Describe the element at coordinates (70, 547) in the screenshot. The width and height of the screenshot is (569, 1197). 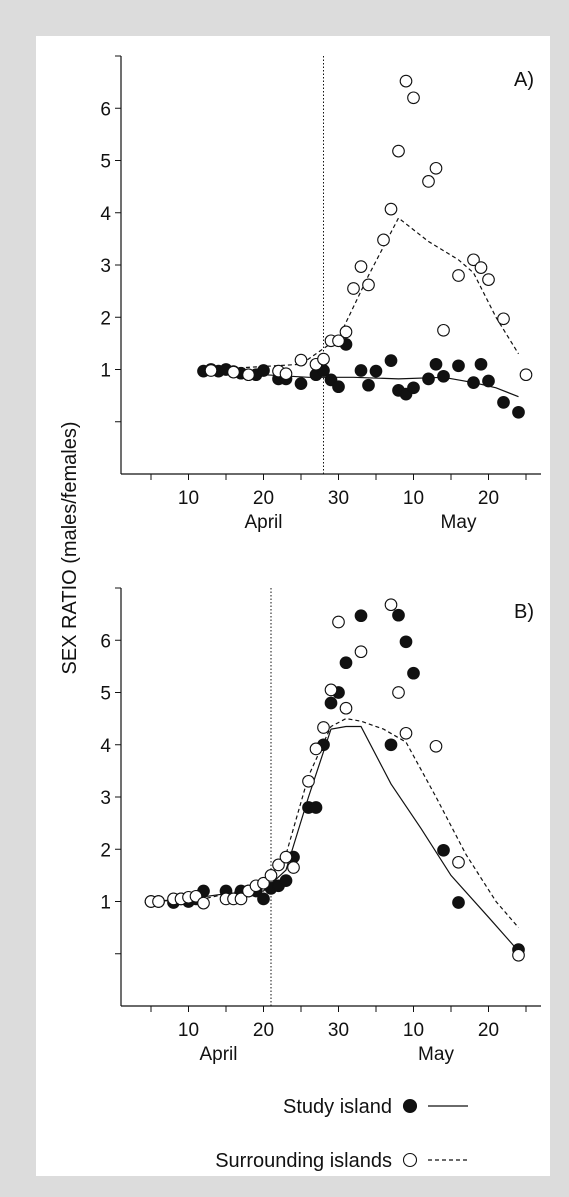
I see `y-axis-title: SEX RATIO (males/females)` at that location.